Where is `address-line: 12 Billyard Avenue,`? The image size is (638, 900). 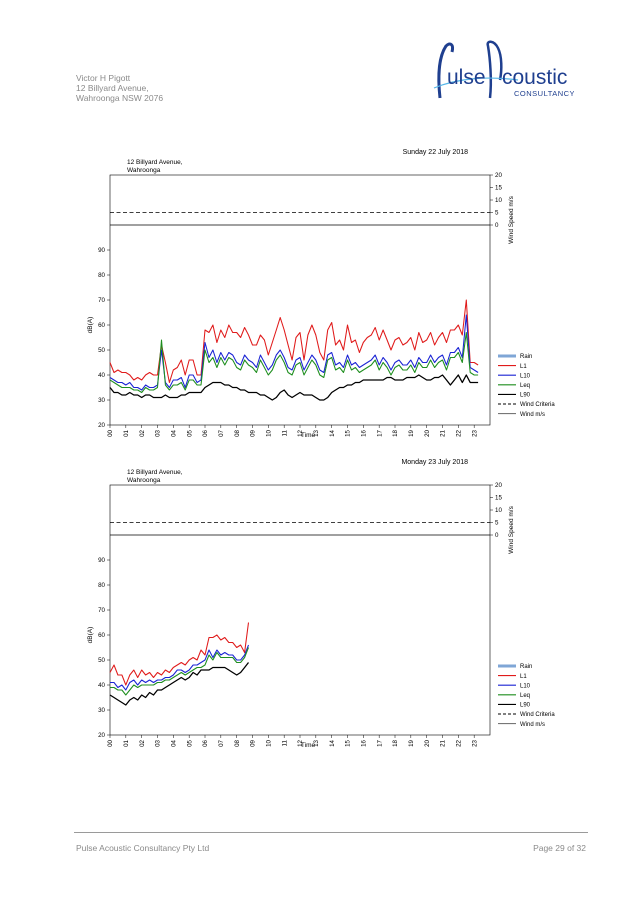
address-line: 12 Billyard Avenue, is located at coordinates (112, 88).